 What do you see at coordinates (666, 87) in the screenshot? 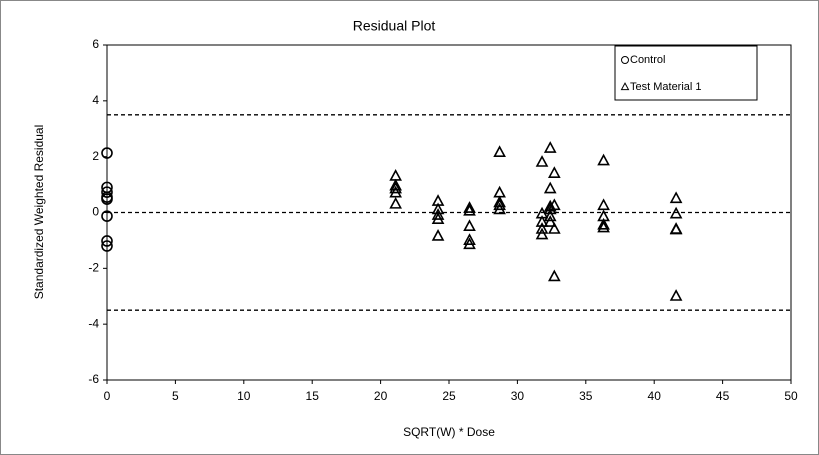
I see `legend-label: Test Material 1` at bounding box center [666, 87].